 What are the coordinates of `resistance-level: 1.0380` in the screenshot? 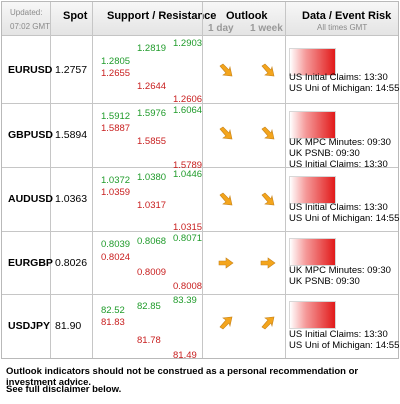 It's located at (152, 177).